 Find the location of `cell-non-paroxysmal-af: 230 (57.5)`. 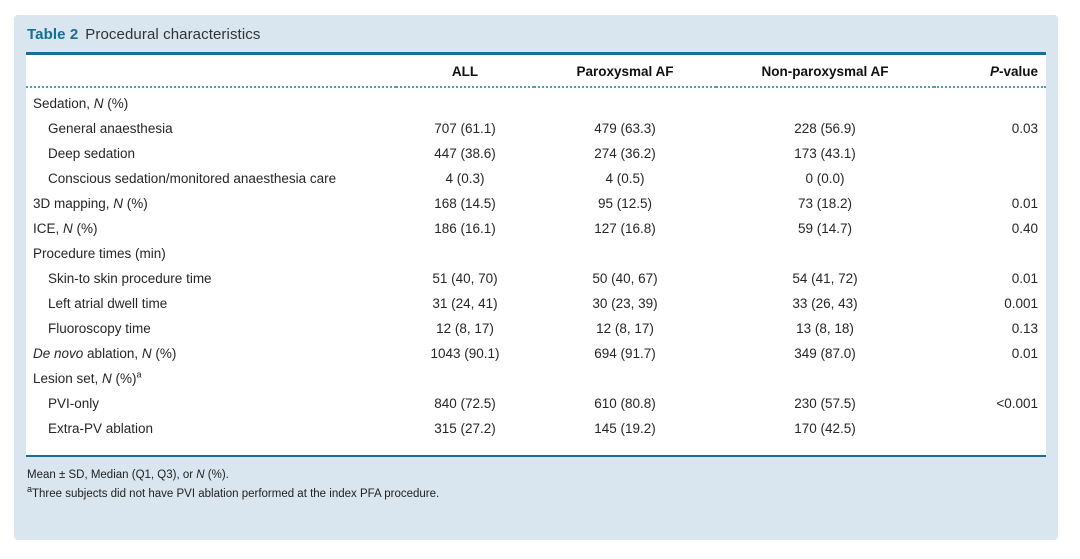

cell-non-paroxysmal-af: 230 (57.5) is located at coordinates (825, 403).